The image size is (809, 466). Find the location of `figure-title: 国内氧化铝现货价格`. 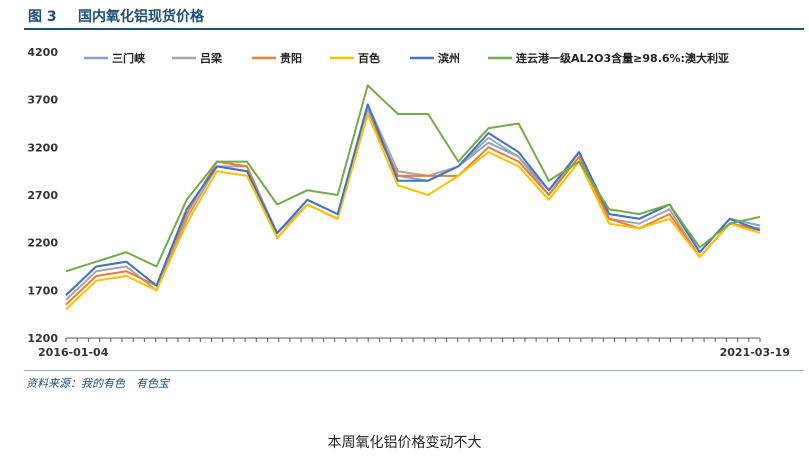

figure-title: 国内氧化铝现货价格 is located at coordinates (141, 17).